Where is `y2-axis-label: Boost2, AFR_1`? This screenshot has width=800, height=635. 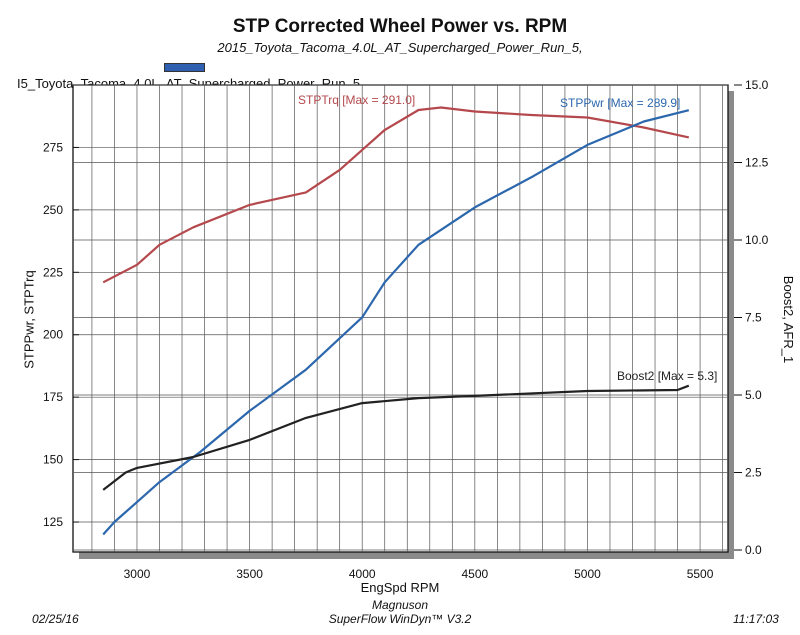
y2-axis-label: Boost2, AFR_1 is located at coordinates (789, 319).